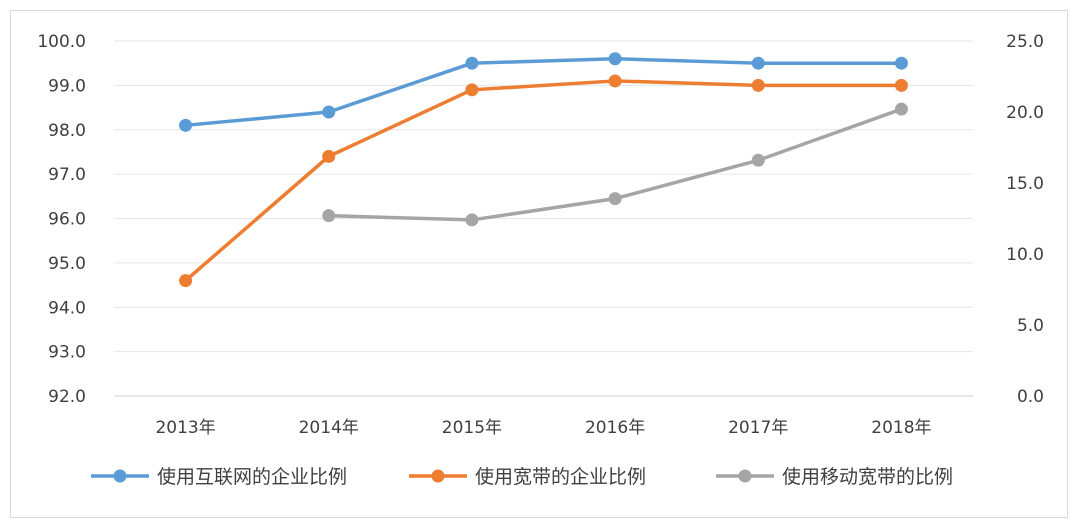 Image resolution: width=1080 pixels, height=530 pixels. Describe the element at coordinates (543, 428) in the screenshot. I see `x-axis: 2013年 2014年 2015年 2016年 2017年 2018年` at that location.